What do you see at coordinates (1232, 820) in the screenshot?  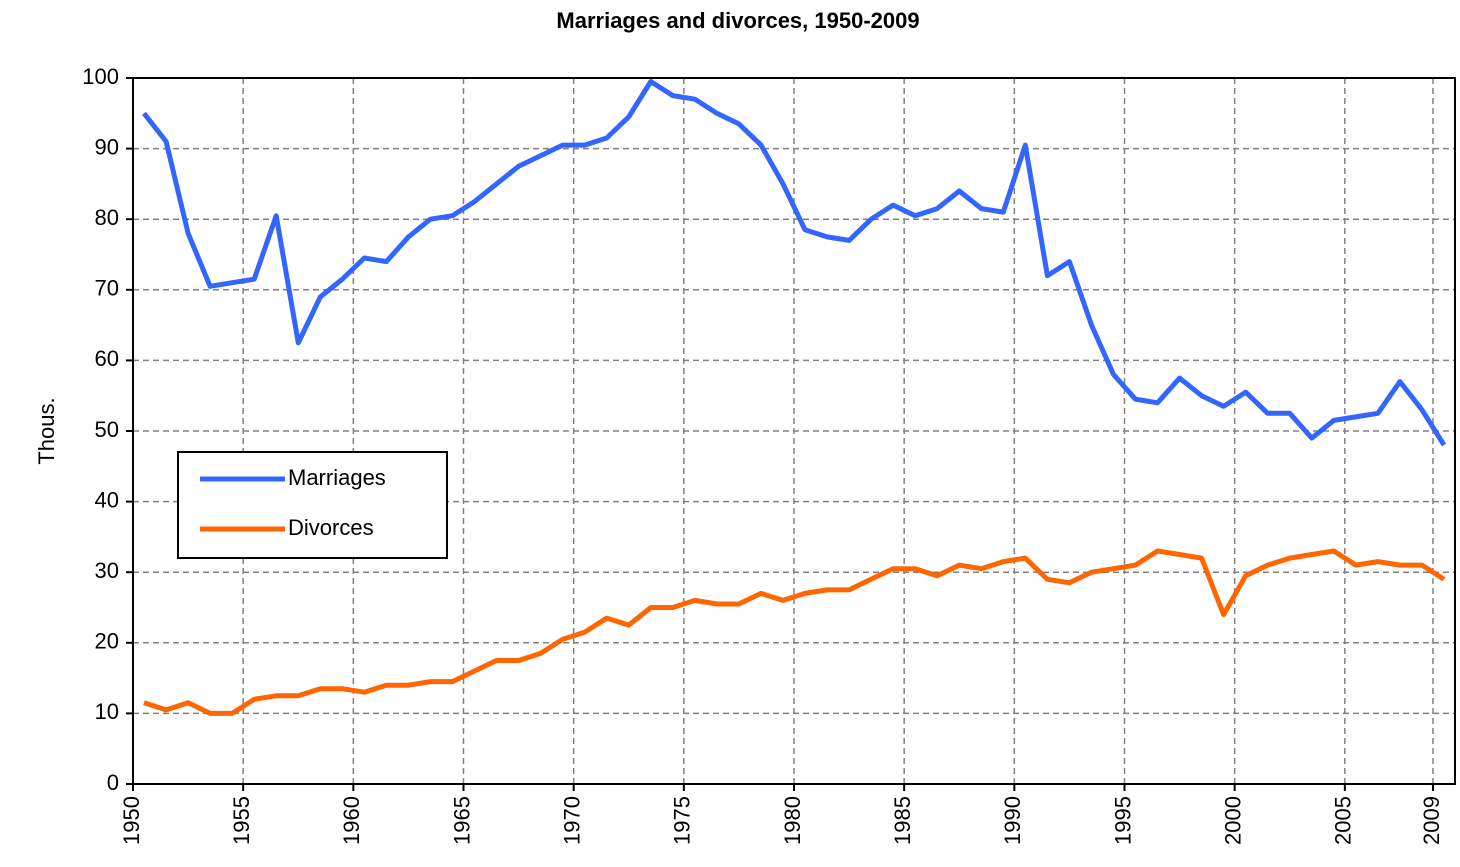 I see `x-tick-label: 2000` at bounding box center [1232, 820].